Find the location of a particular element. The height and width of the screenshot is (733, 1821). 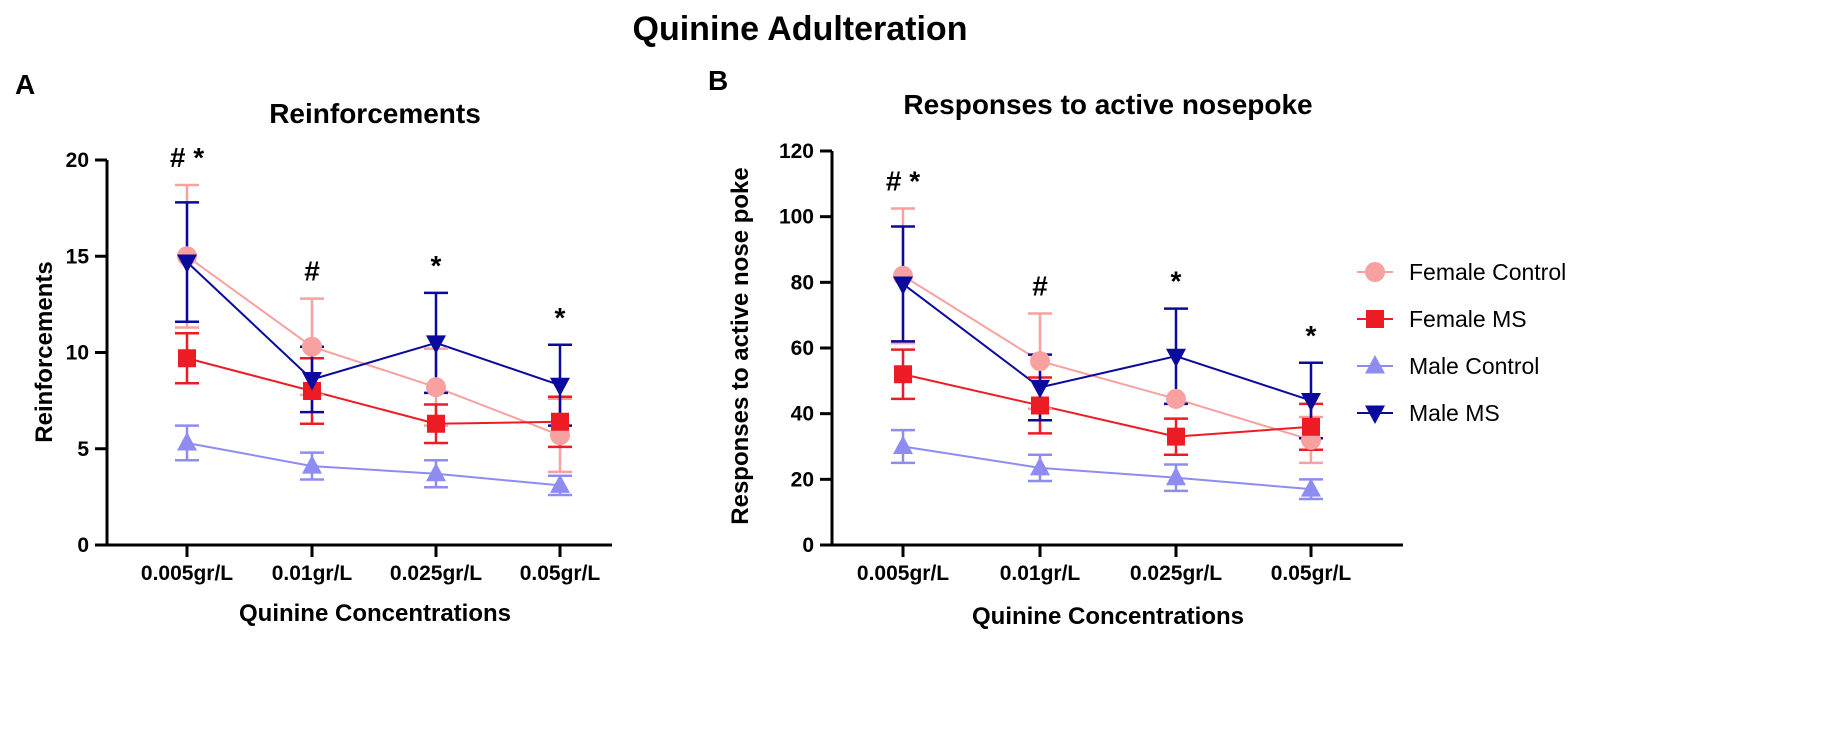

y-axis-label-b: Responses to active nose poke is located at coordinates (740, 345).